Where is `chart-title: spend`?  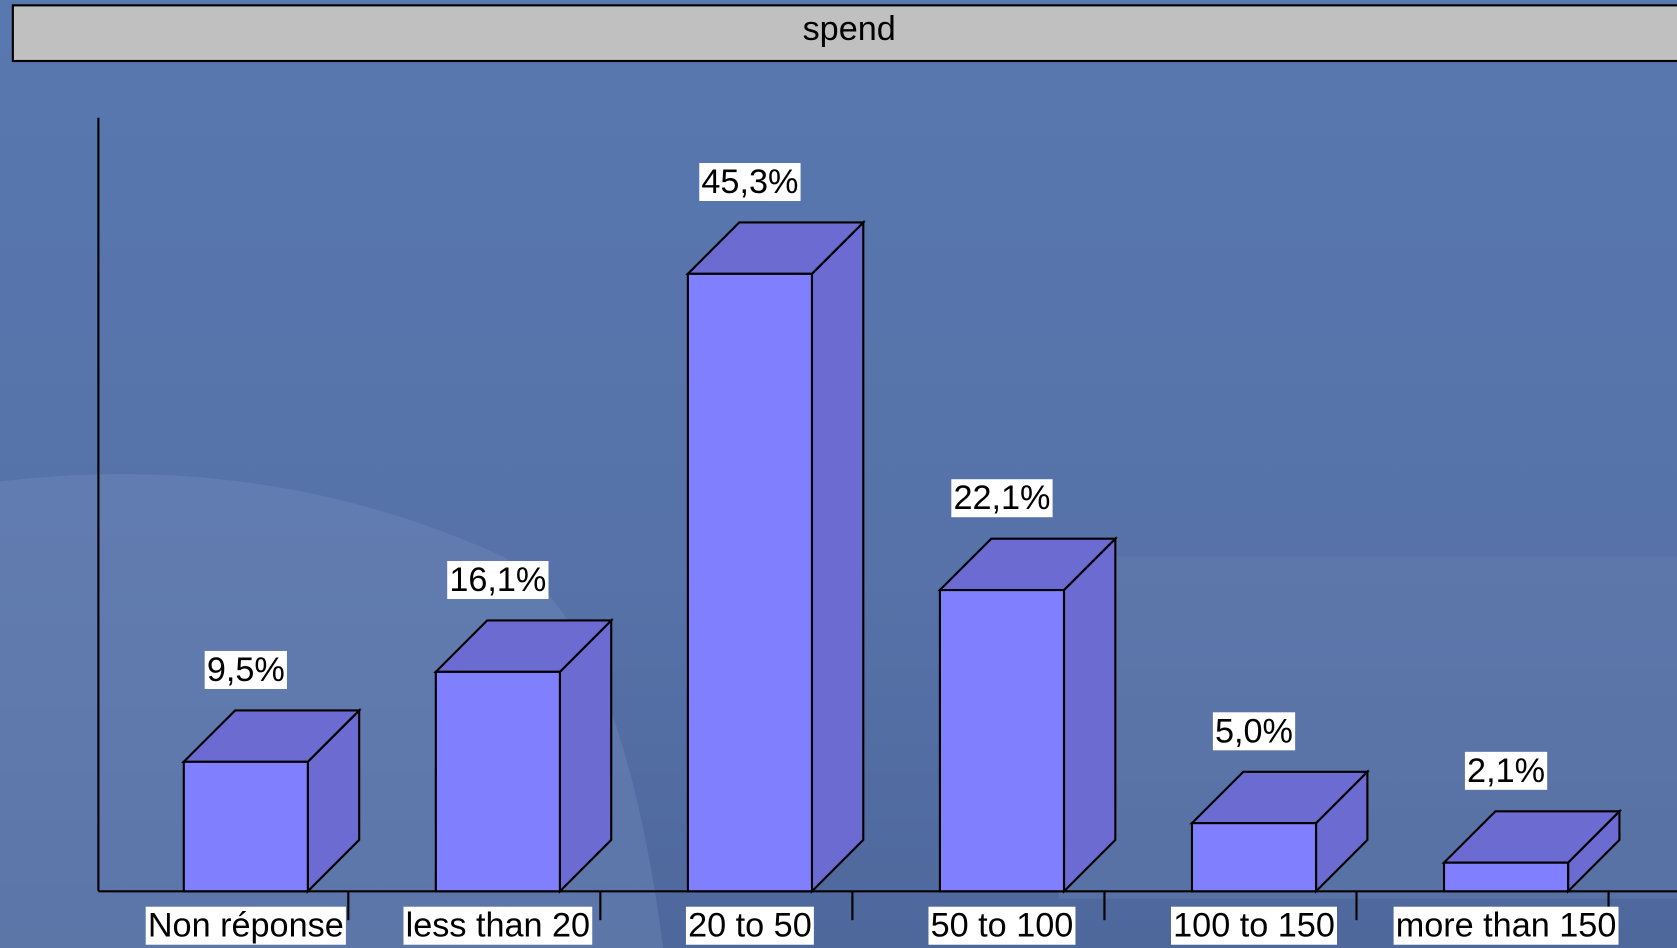
chart-title: spend is located at coordinates (849, 29).